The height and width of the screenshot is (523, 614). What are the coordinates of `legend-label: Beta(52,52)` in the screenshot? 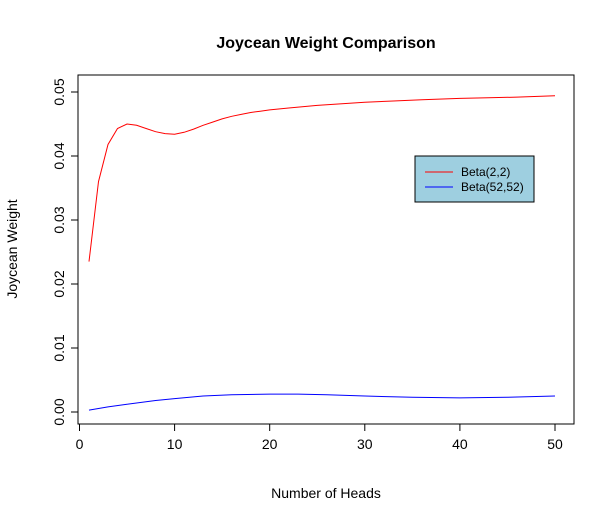 It's located at (492, 187).